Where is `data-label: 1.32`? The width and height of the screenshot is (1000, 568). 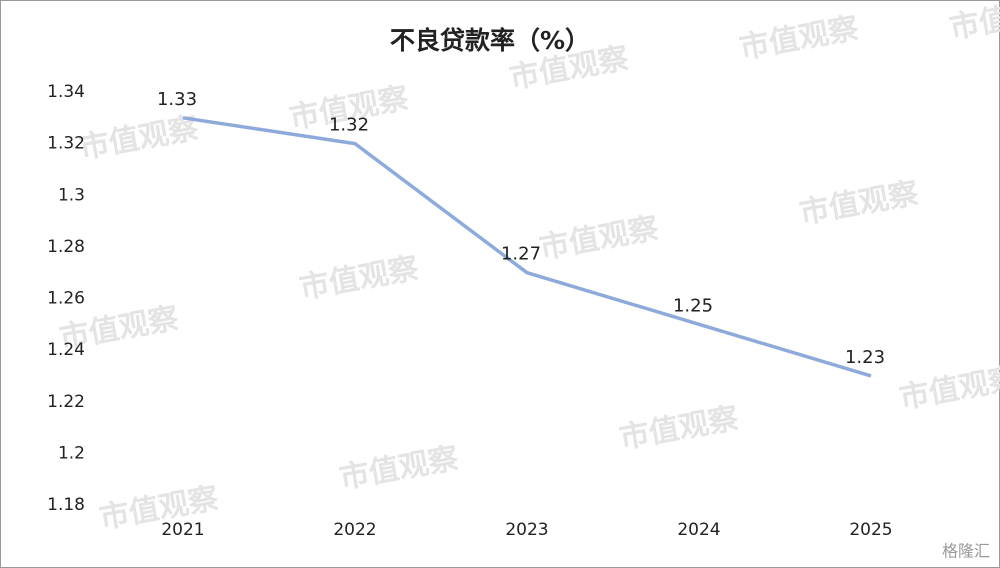
data-label: 1.32 is located at coordinates (349, 125).